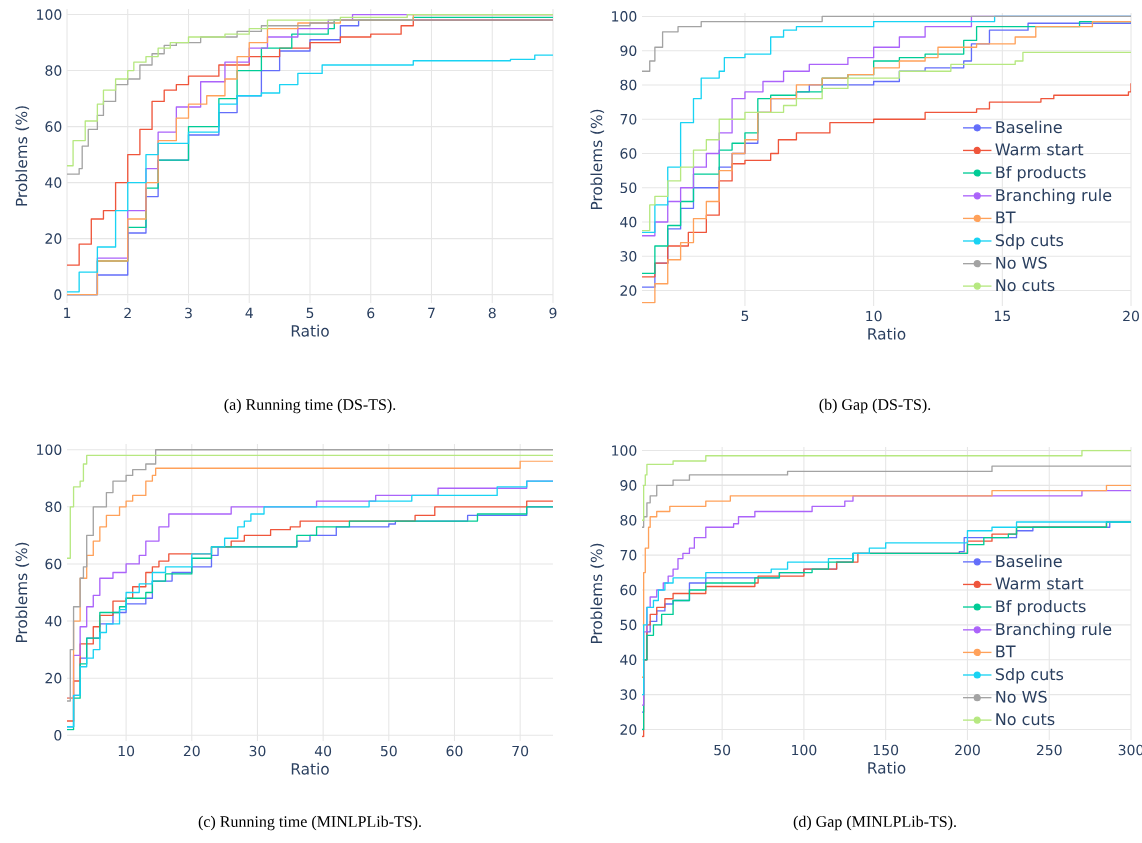 The height and width of the screenshot is (843, 1142). Describe the element at coordinates (1049, 750) in the screenshot. I see `x-tick-label: 250` at that location.